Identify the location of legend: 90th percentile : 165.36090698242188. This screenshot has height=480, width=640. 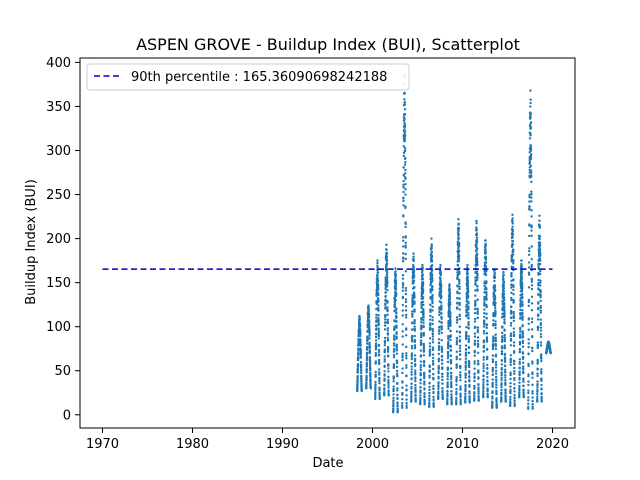
(248, 77).